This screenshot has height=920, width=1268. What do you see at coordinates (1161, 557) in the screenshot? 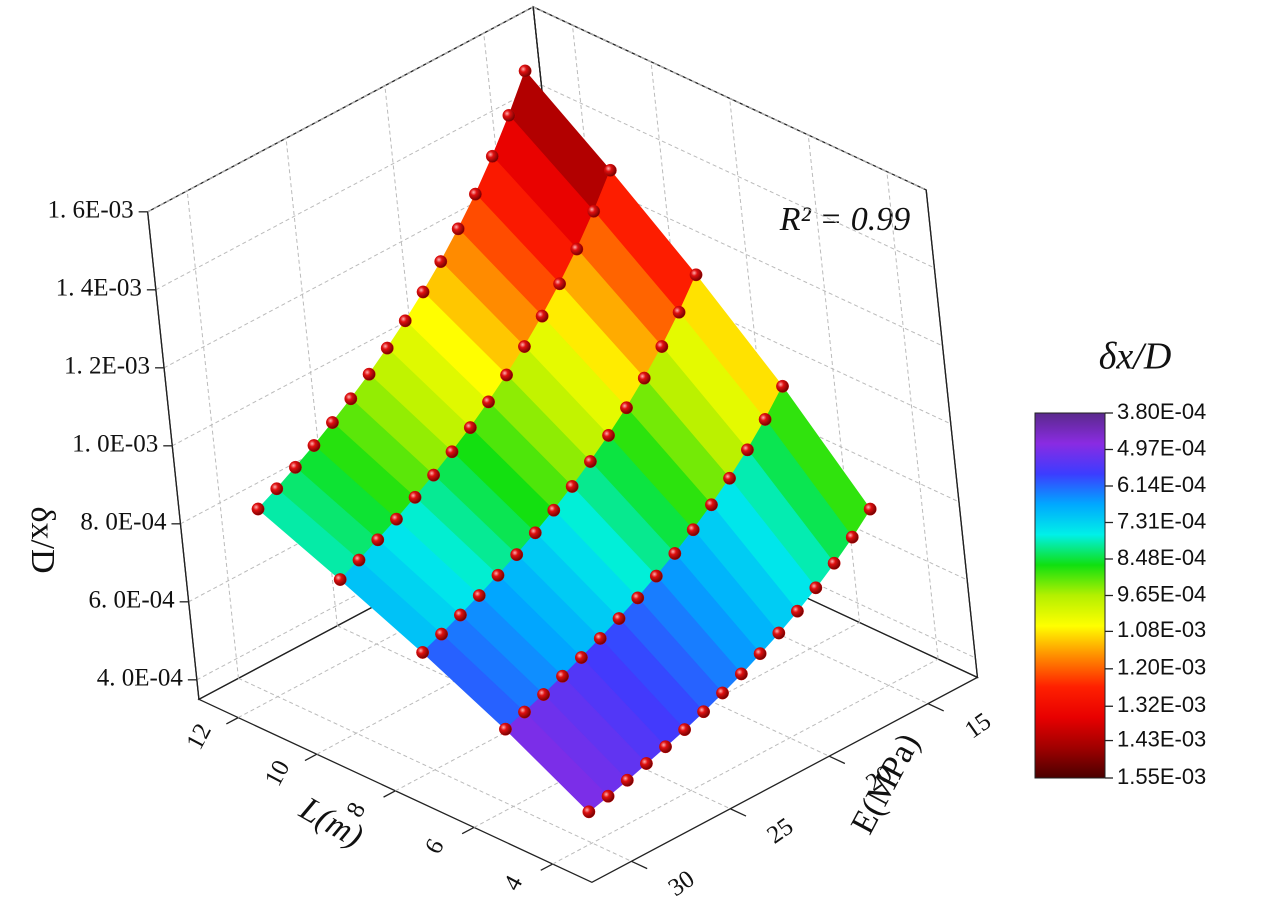
I see `colorbar-tick-label: 8.48E-04` at bounding box center [1161, 557].